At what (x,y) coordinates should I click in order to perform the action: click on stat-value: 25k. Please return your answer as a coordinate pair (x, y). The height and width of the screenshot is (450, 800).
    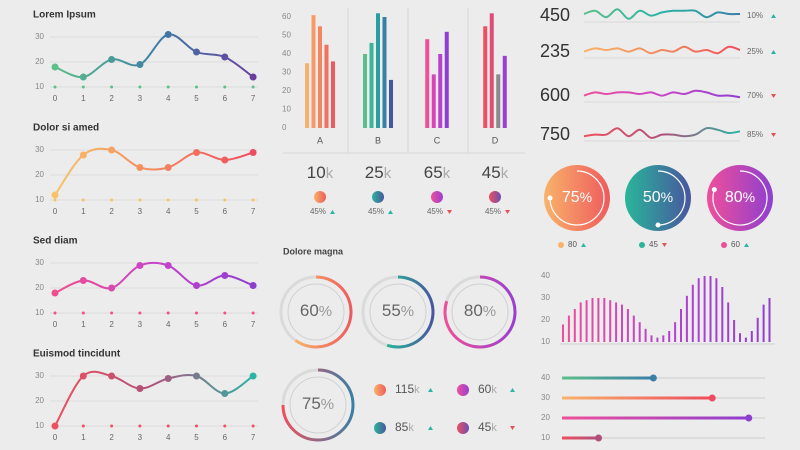
    Looking at the image, I should click on (378, 172).